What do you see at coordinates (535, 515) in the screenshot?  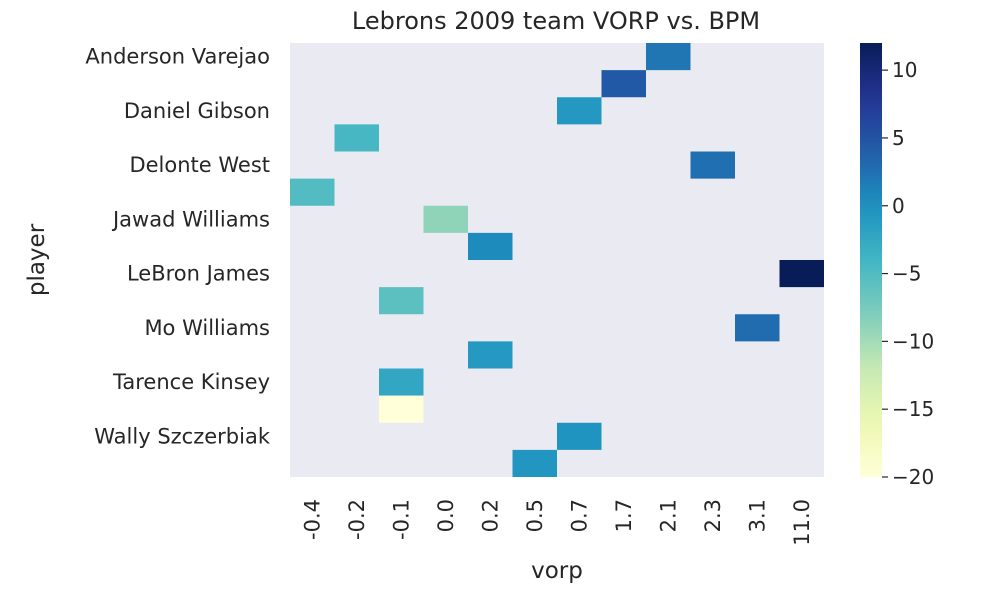 I see `x-tick-label: 0.5` at bounding box center [535, 515].